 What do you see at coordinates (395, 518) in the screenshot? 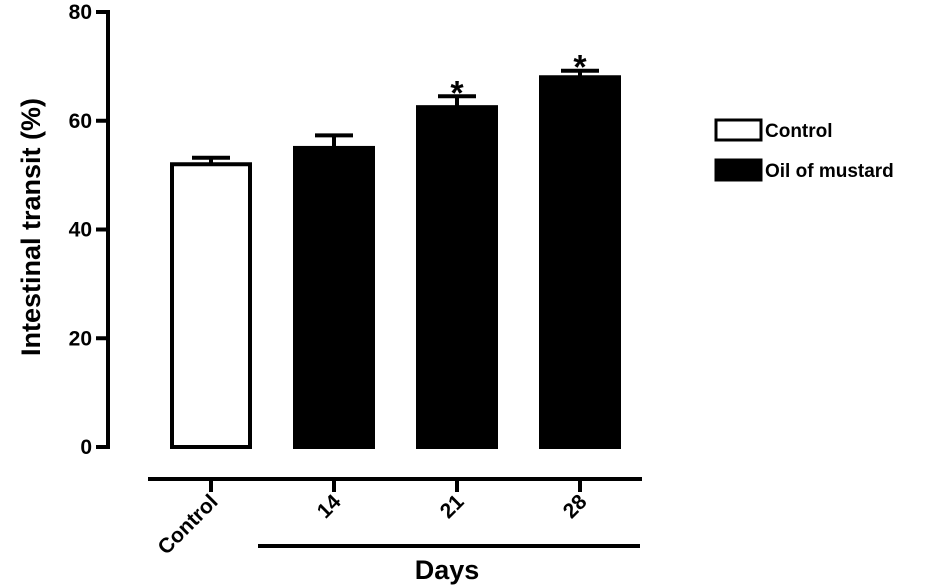
I see `x-axis: Control 14 21 28` at bounding box center [395, 518].